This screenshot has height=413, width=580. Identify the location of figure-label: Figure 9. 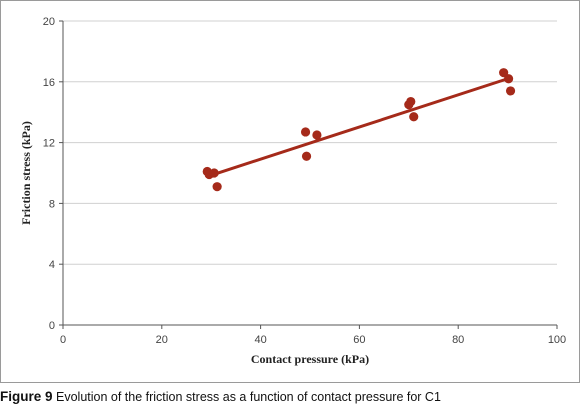
(26, 396).